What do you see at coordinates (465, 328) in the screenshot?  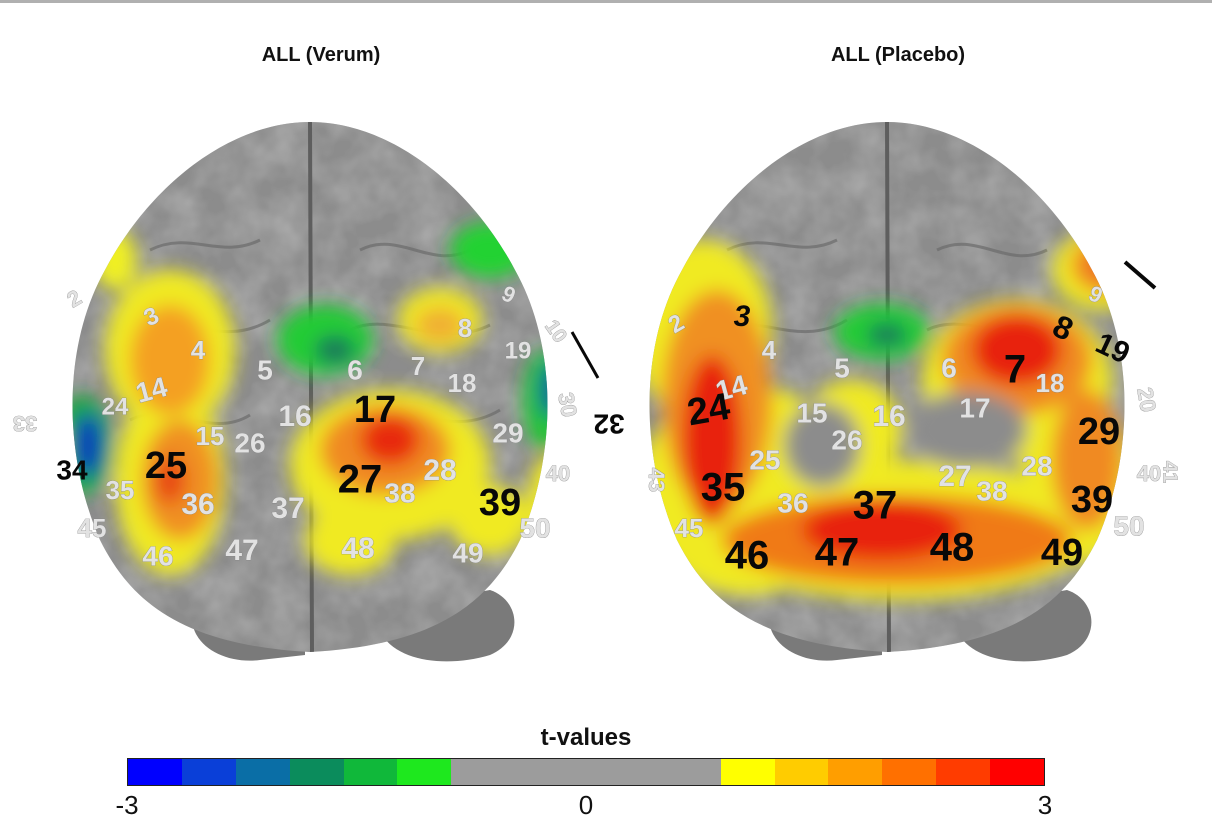 I see `electrode-label-white: 8` at bounding box center [465, 328].